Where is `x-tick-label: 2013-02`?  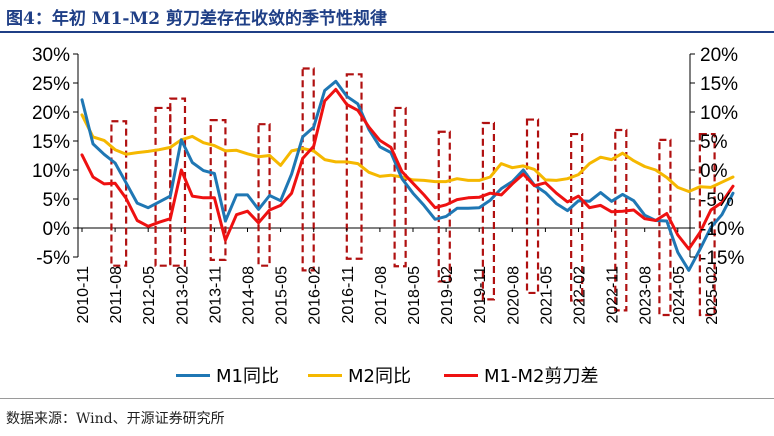 x-tick-label: 2013-02 is located at coordinates (182, 295).